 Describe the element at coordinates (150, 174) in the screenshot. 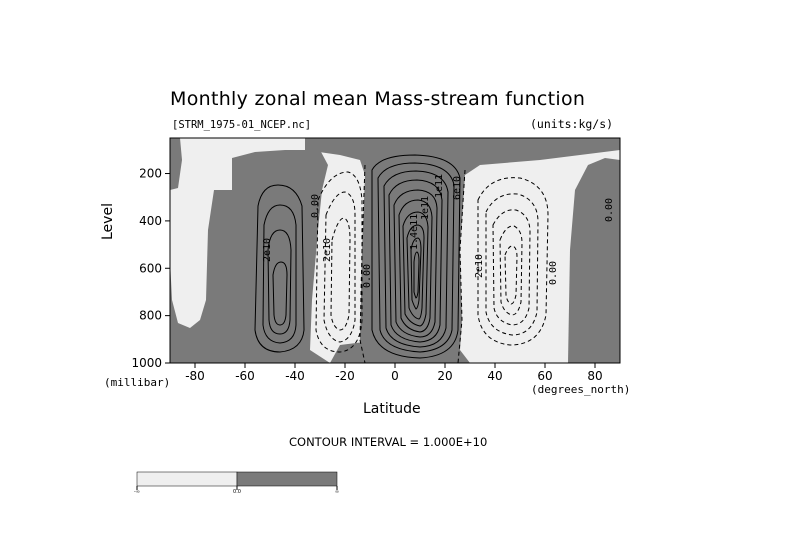

I see `y-tick-label: 200` at that location.